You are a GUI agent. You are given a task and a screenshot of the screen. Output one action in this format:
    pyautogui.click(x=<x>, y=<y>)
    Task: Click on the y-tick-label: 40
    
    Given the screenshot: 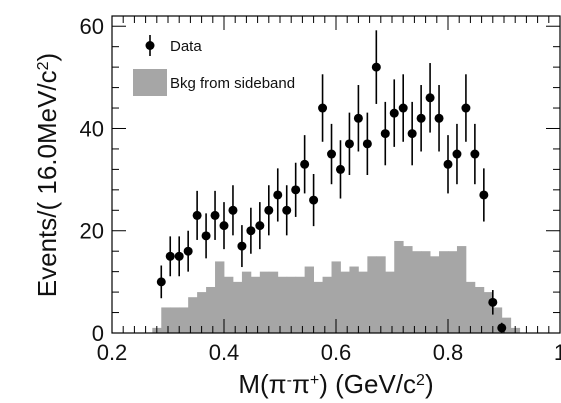 What is the action you would take?
    pyautogui.click(x=92, y=128)
    